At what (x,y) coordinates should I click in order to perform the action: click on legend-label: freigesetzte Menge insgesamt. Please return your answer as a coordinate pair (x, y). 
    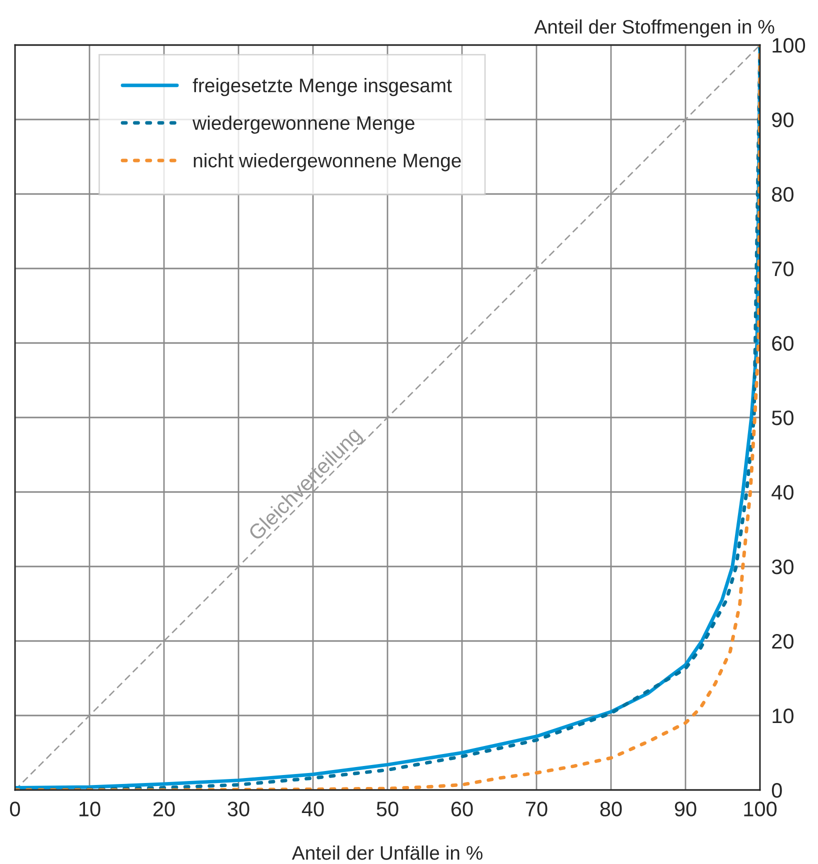
    Looking at the image, I should click on (322, 87).